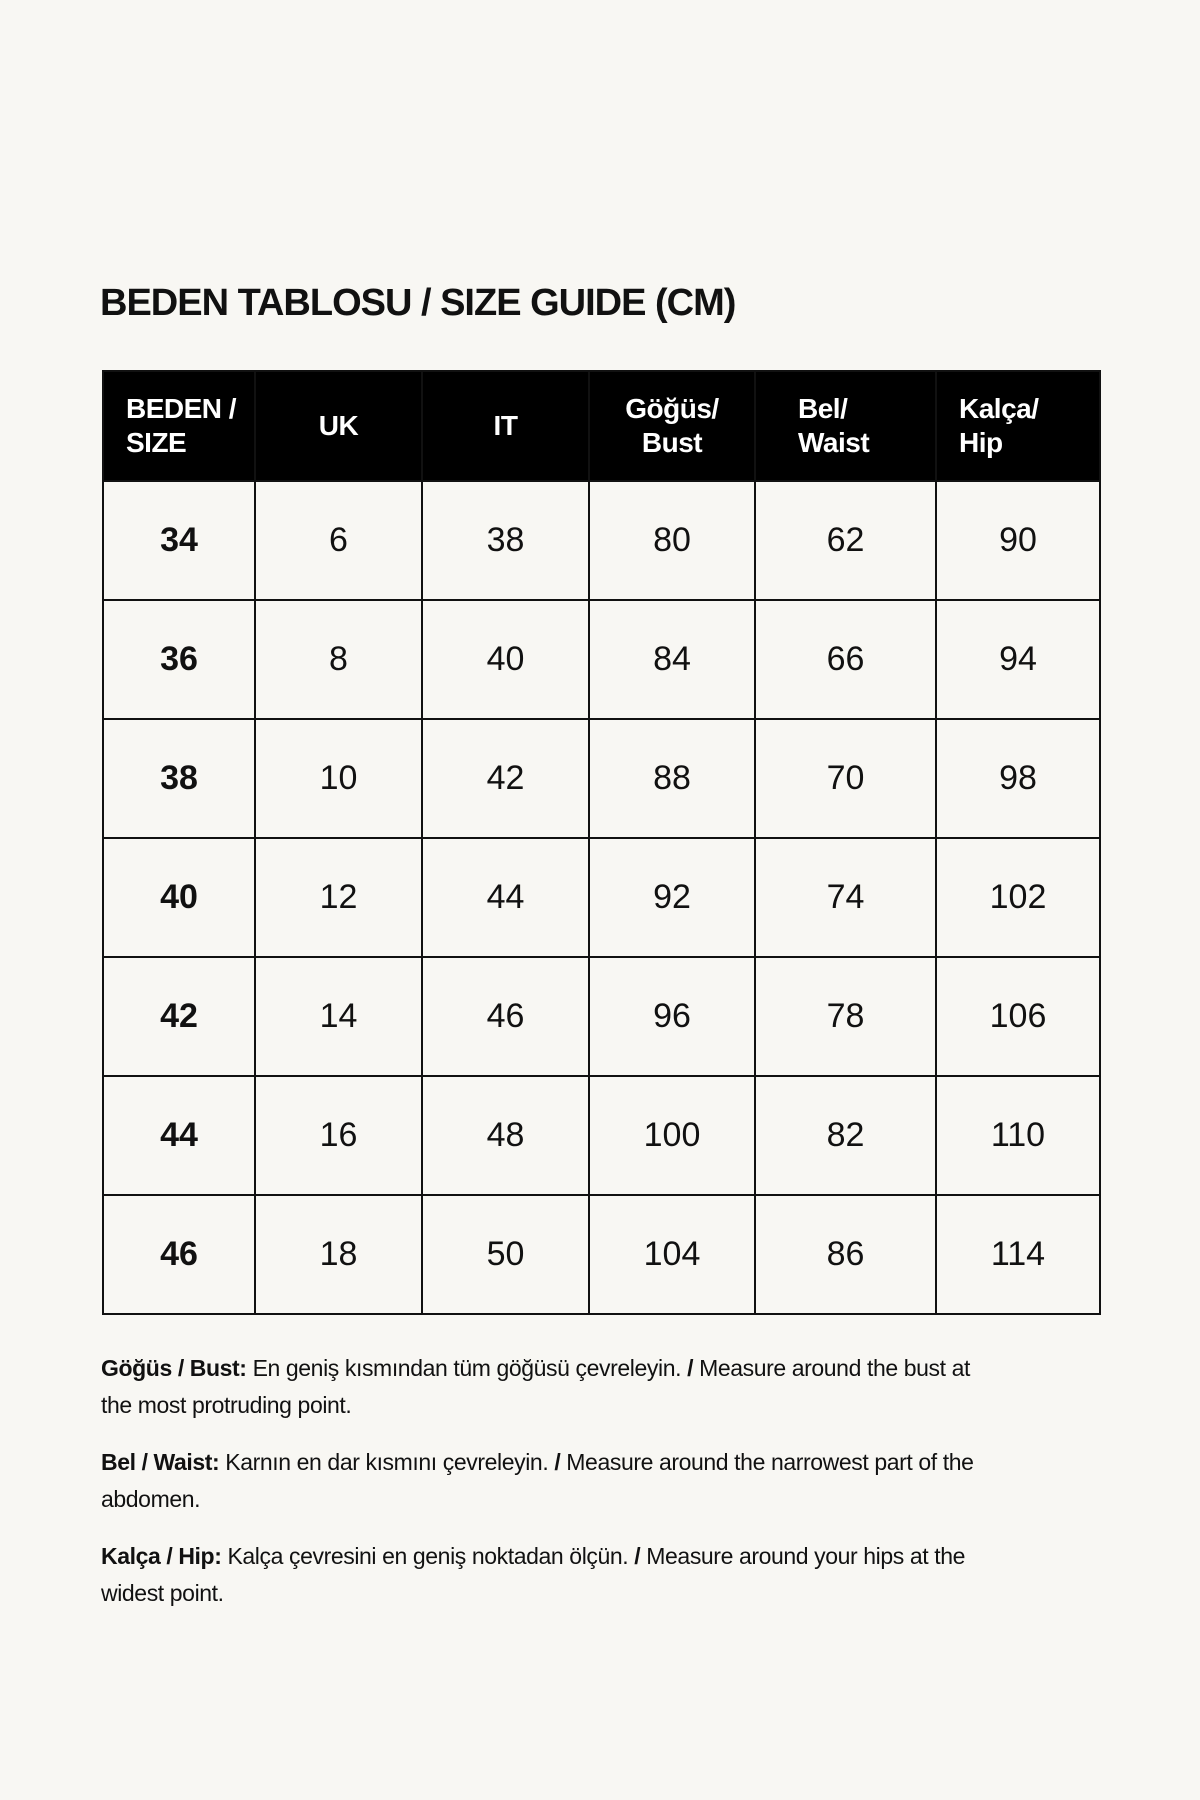 This screenshot has width=1200, height=1800. Describe the element at coordinates (1018, 540) in the screenshot. I see `cell-hip: 90` at that location.